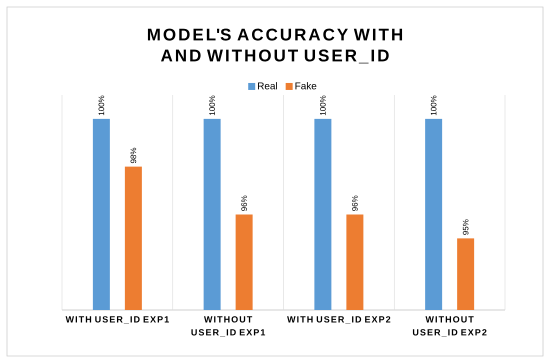  I want to click on legend-label: Real, so click(268, 86).